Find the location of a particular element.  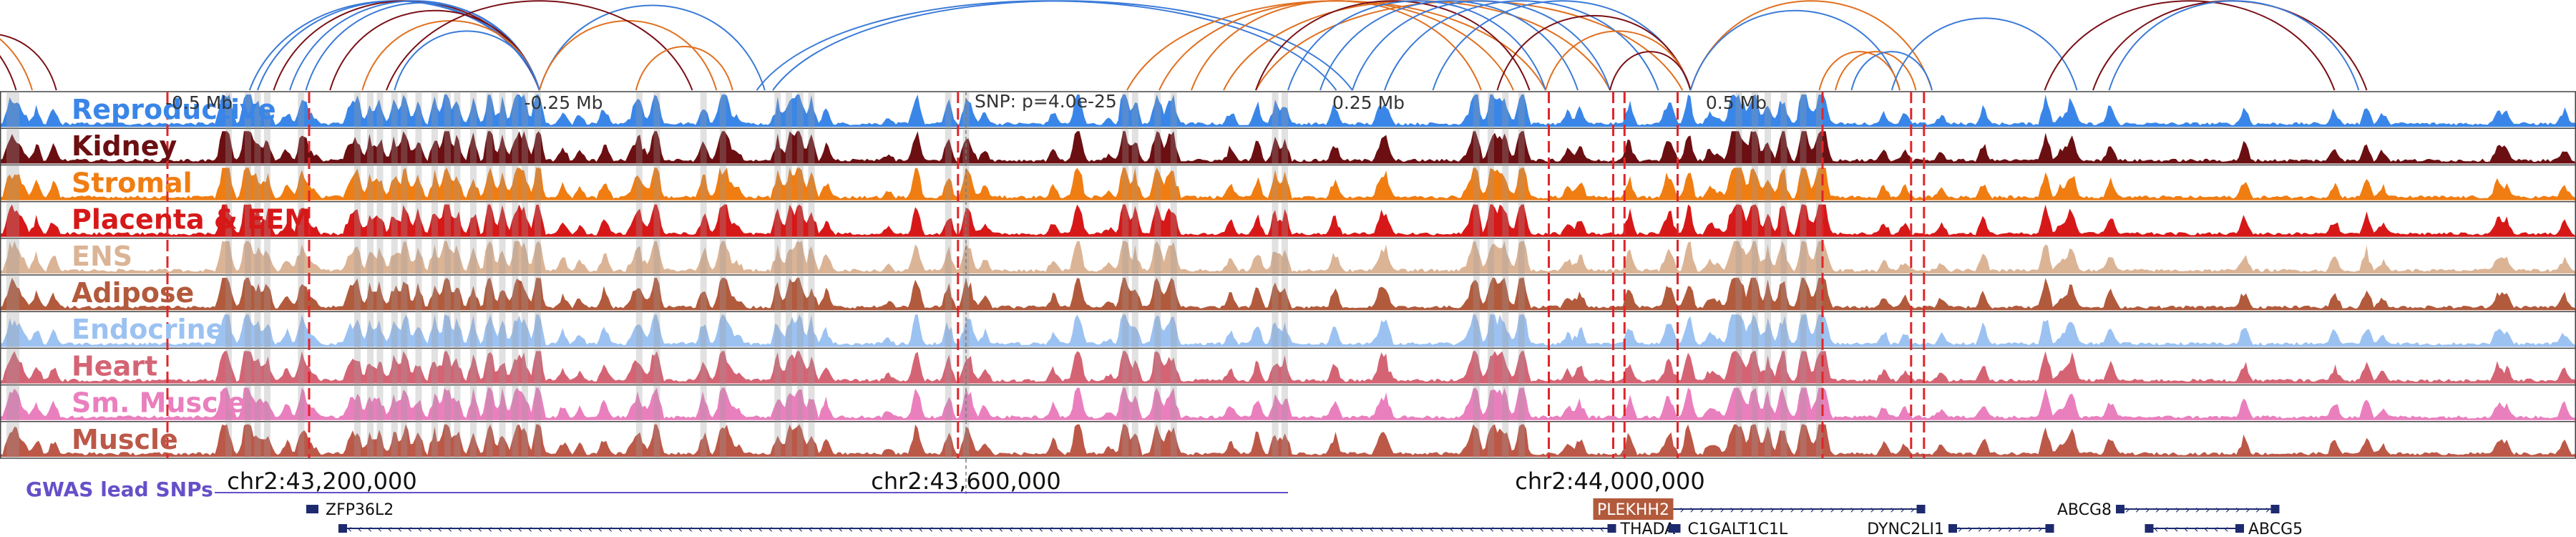

track-label: Heart is located at coordinates (114, 366).